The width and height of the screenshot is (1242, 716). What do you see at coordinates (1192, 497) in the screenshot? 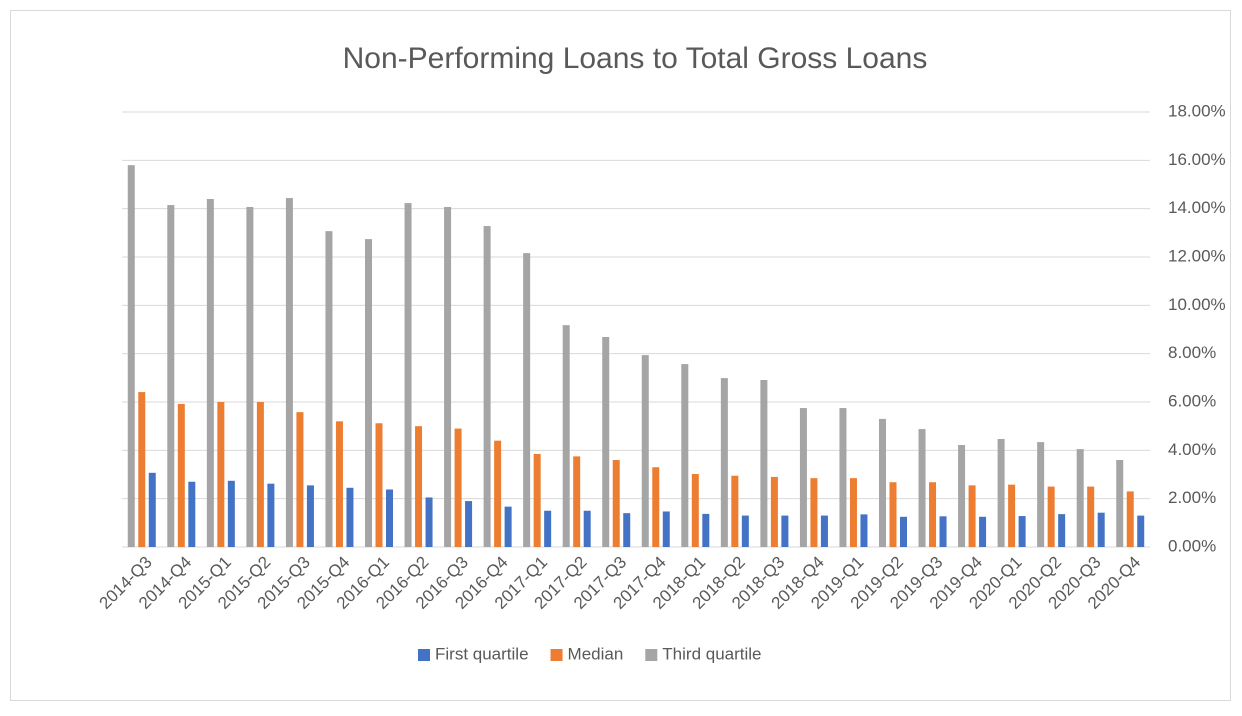
I see `y-tick-label: 2.00%` at bounding box center [1192, 497].